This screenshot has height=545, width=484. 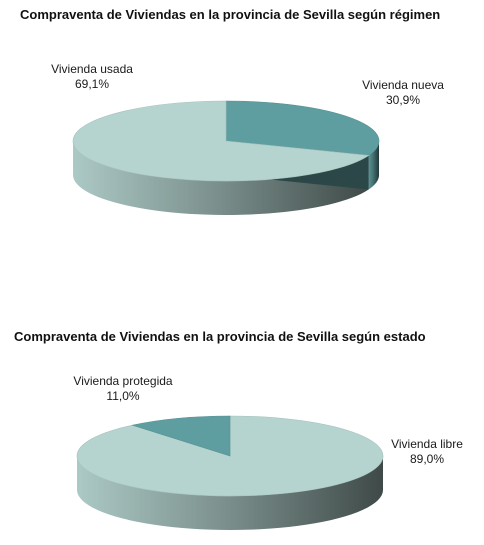 What do you see at coordinates (427, 444) in the screenshot?
I see `slice-label: Vivienda libre` at bounding box center [427, 444].